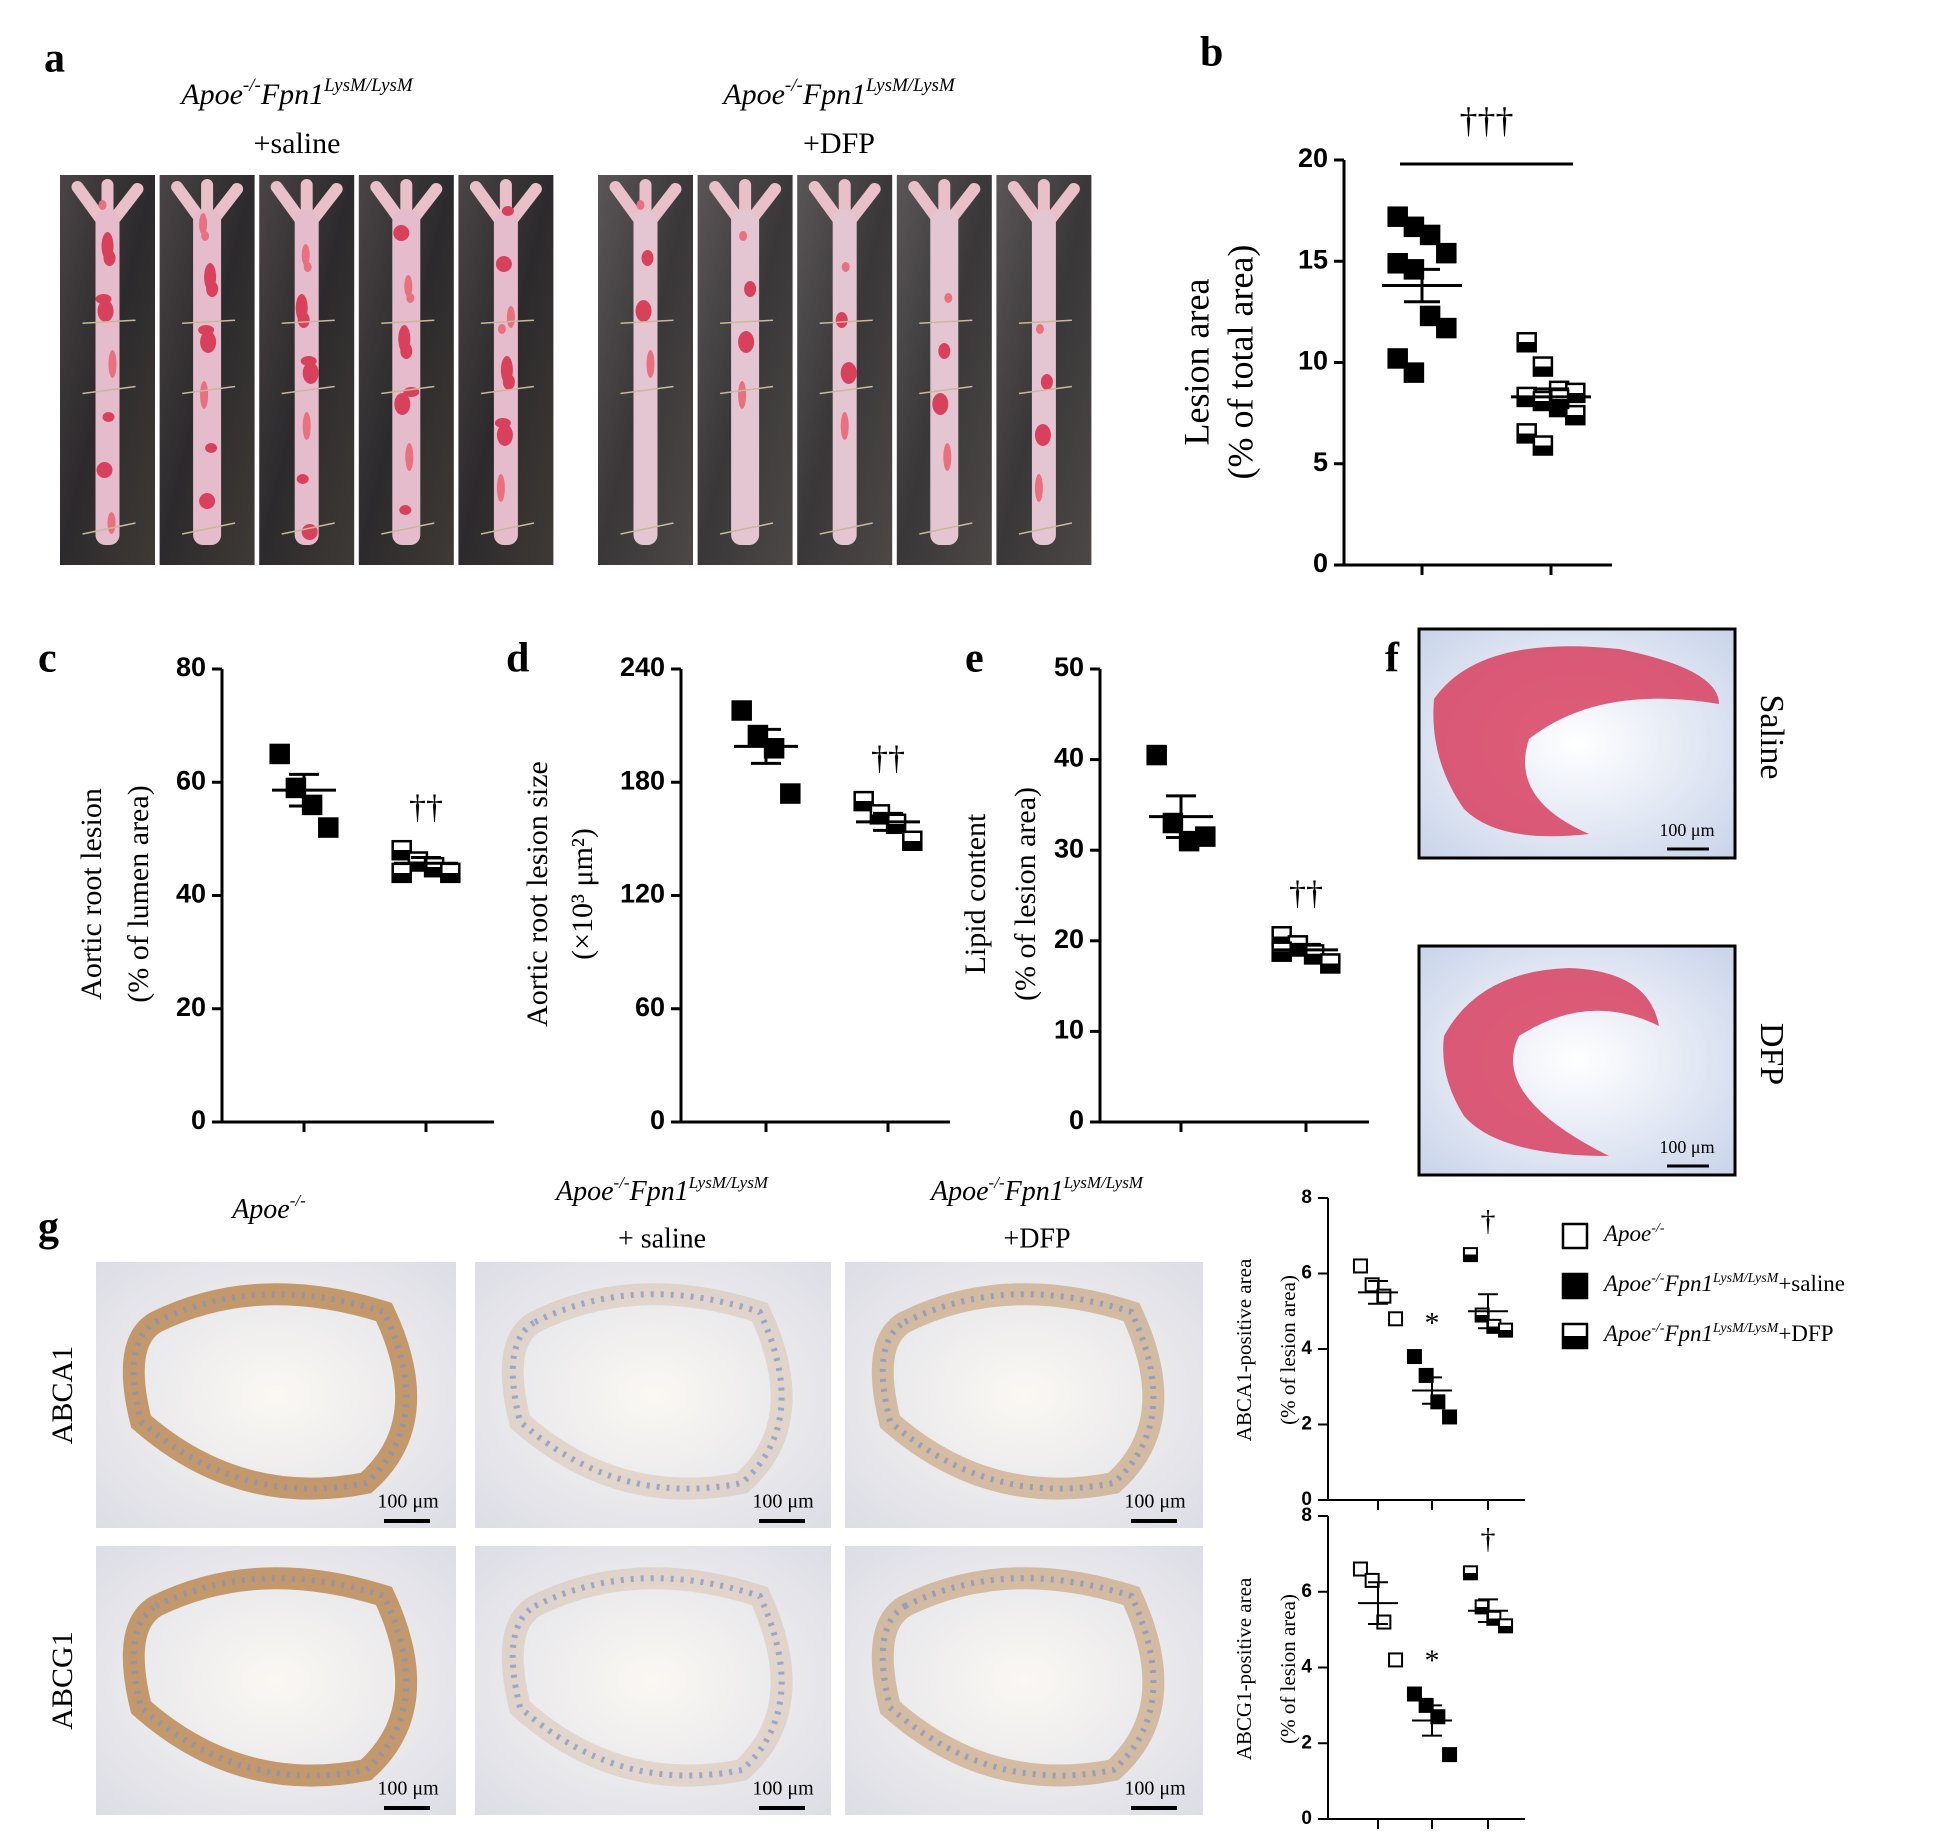 The image size is (1960, 1833). Describe the element at coordinates (650, 1007) in the screenshot. I see `y-tick-label: 60` at that location.